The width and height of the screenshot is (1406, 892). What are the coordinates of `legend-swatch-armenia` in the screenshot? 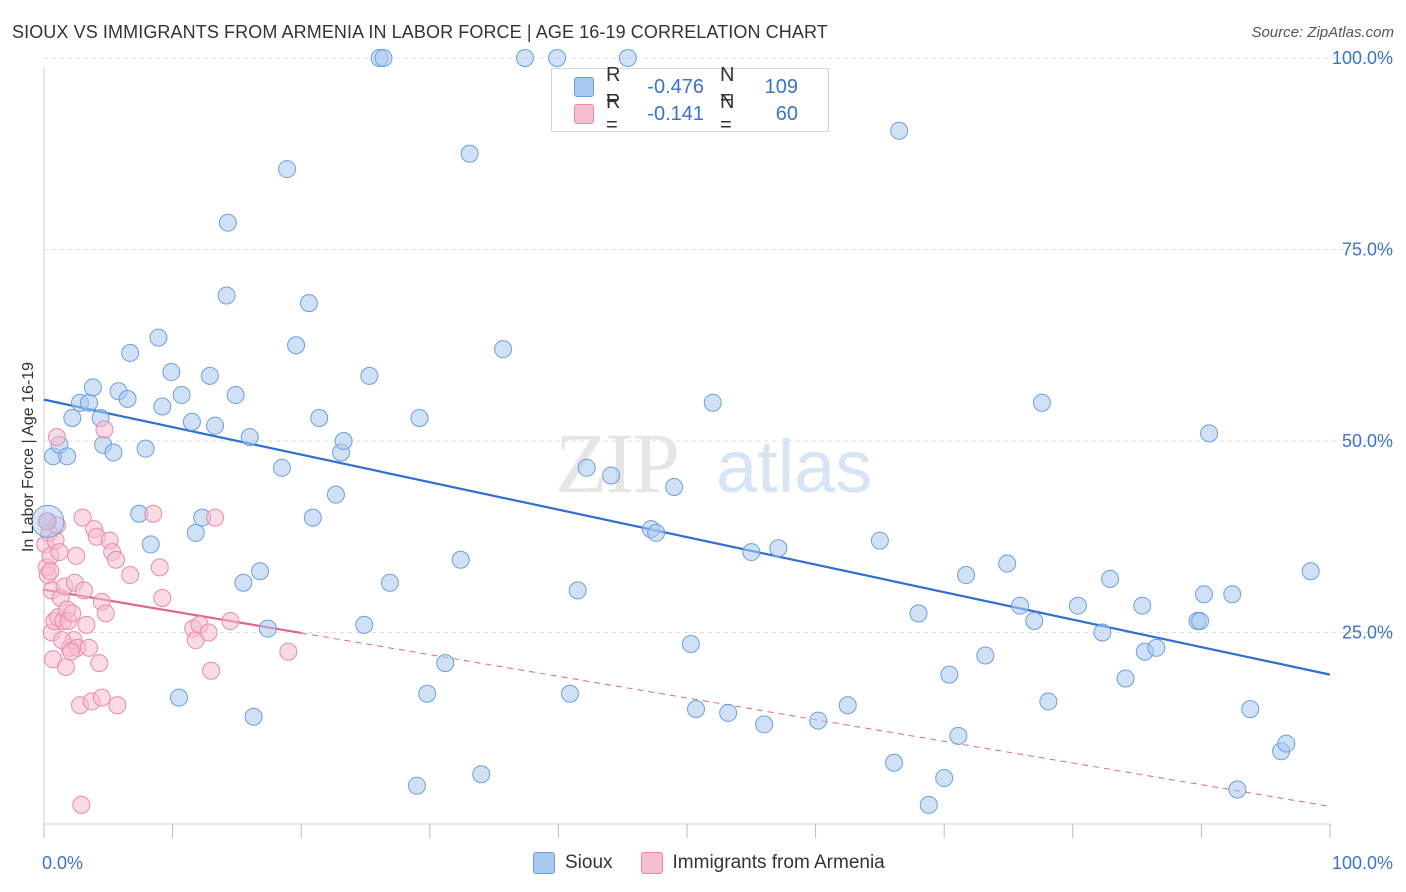 It's located at (584, 114).